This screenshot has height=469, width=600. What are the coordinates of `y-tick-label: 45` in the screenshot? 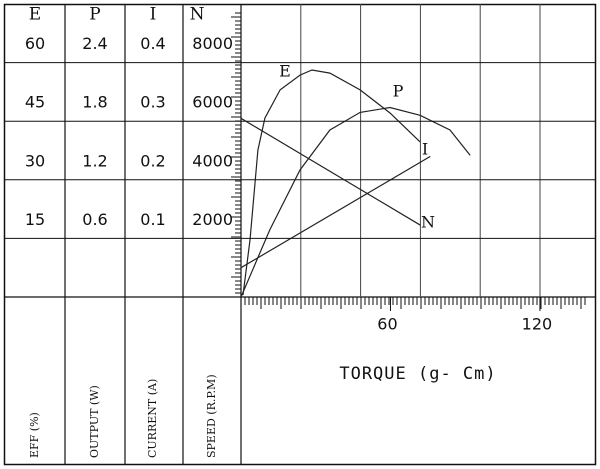 It's located at (35, 102).